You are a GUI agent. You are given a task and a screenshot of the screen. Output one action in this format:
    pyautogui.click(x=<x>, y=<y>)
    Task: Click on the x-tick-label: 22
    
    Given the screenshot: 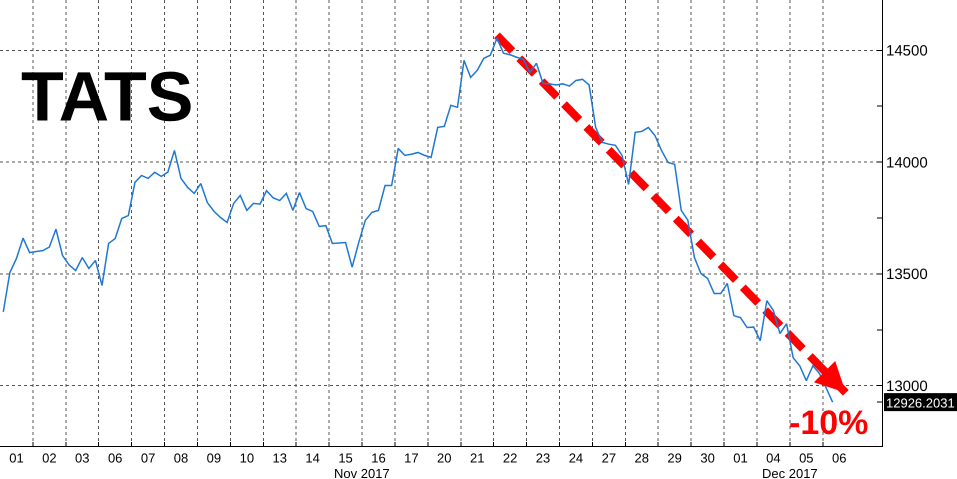 What is the action you would take?
    pyautogui.click(x=510, y=458)
    